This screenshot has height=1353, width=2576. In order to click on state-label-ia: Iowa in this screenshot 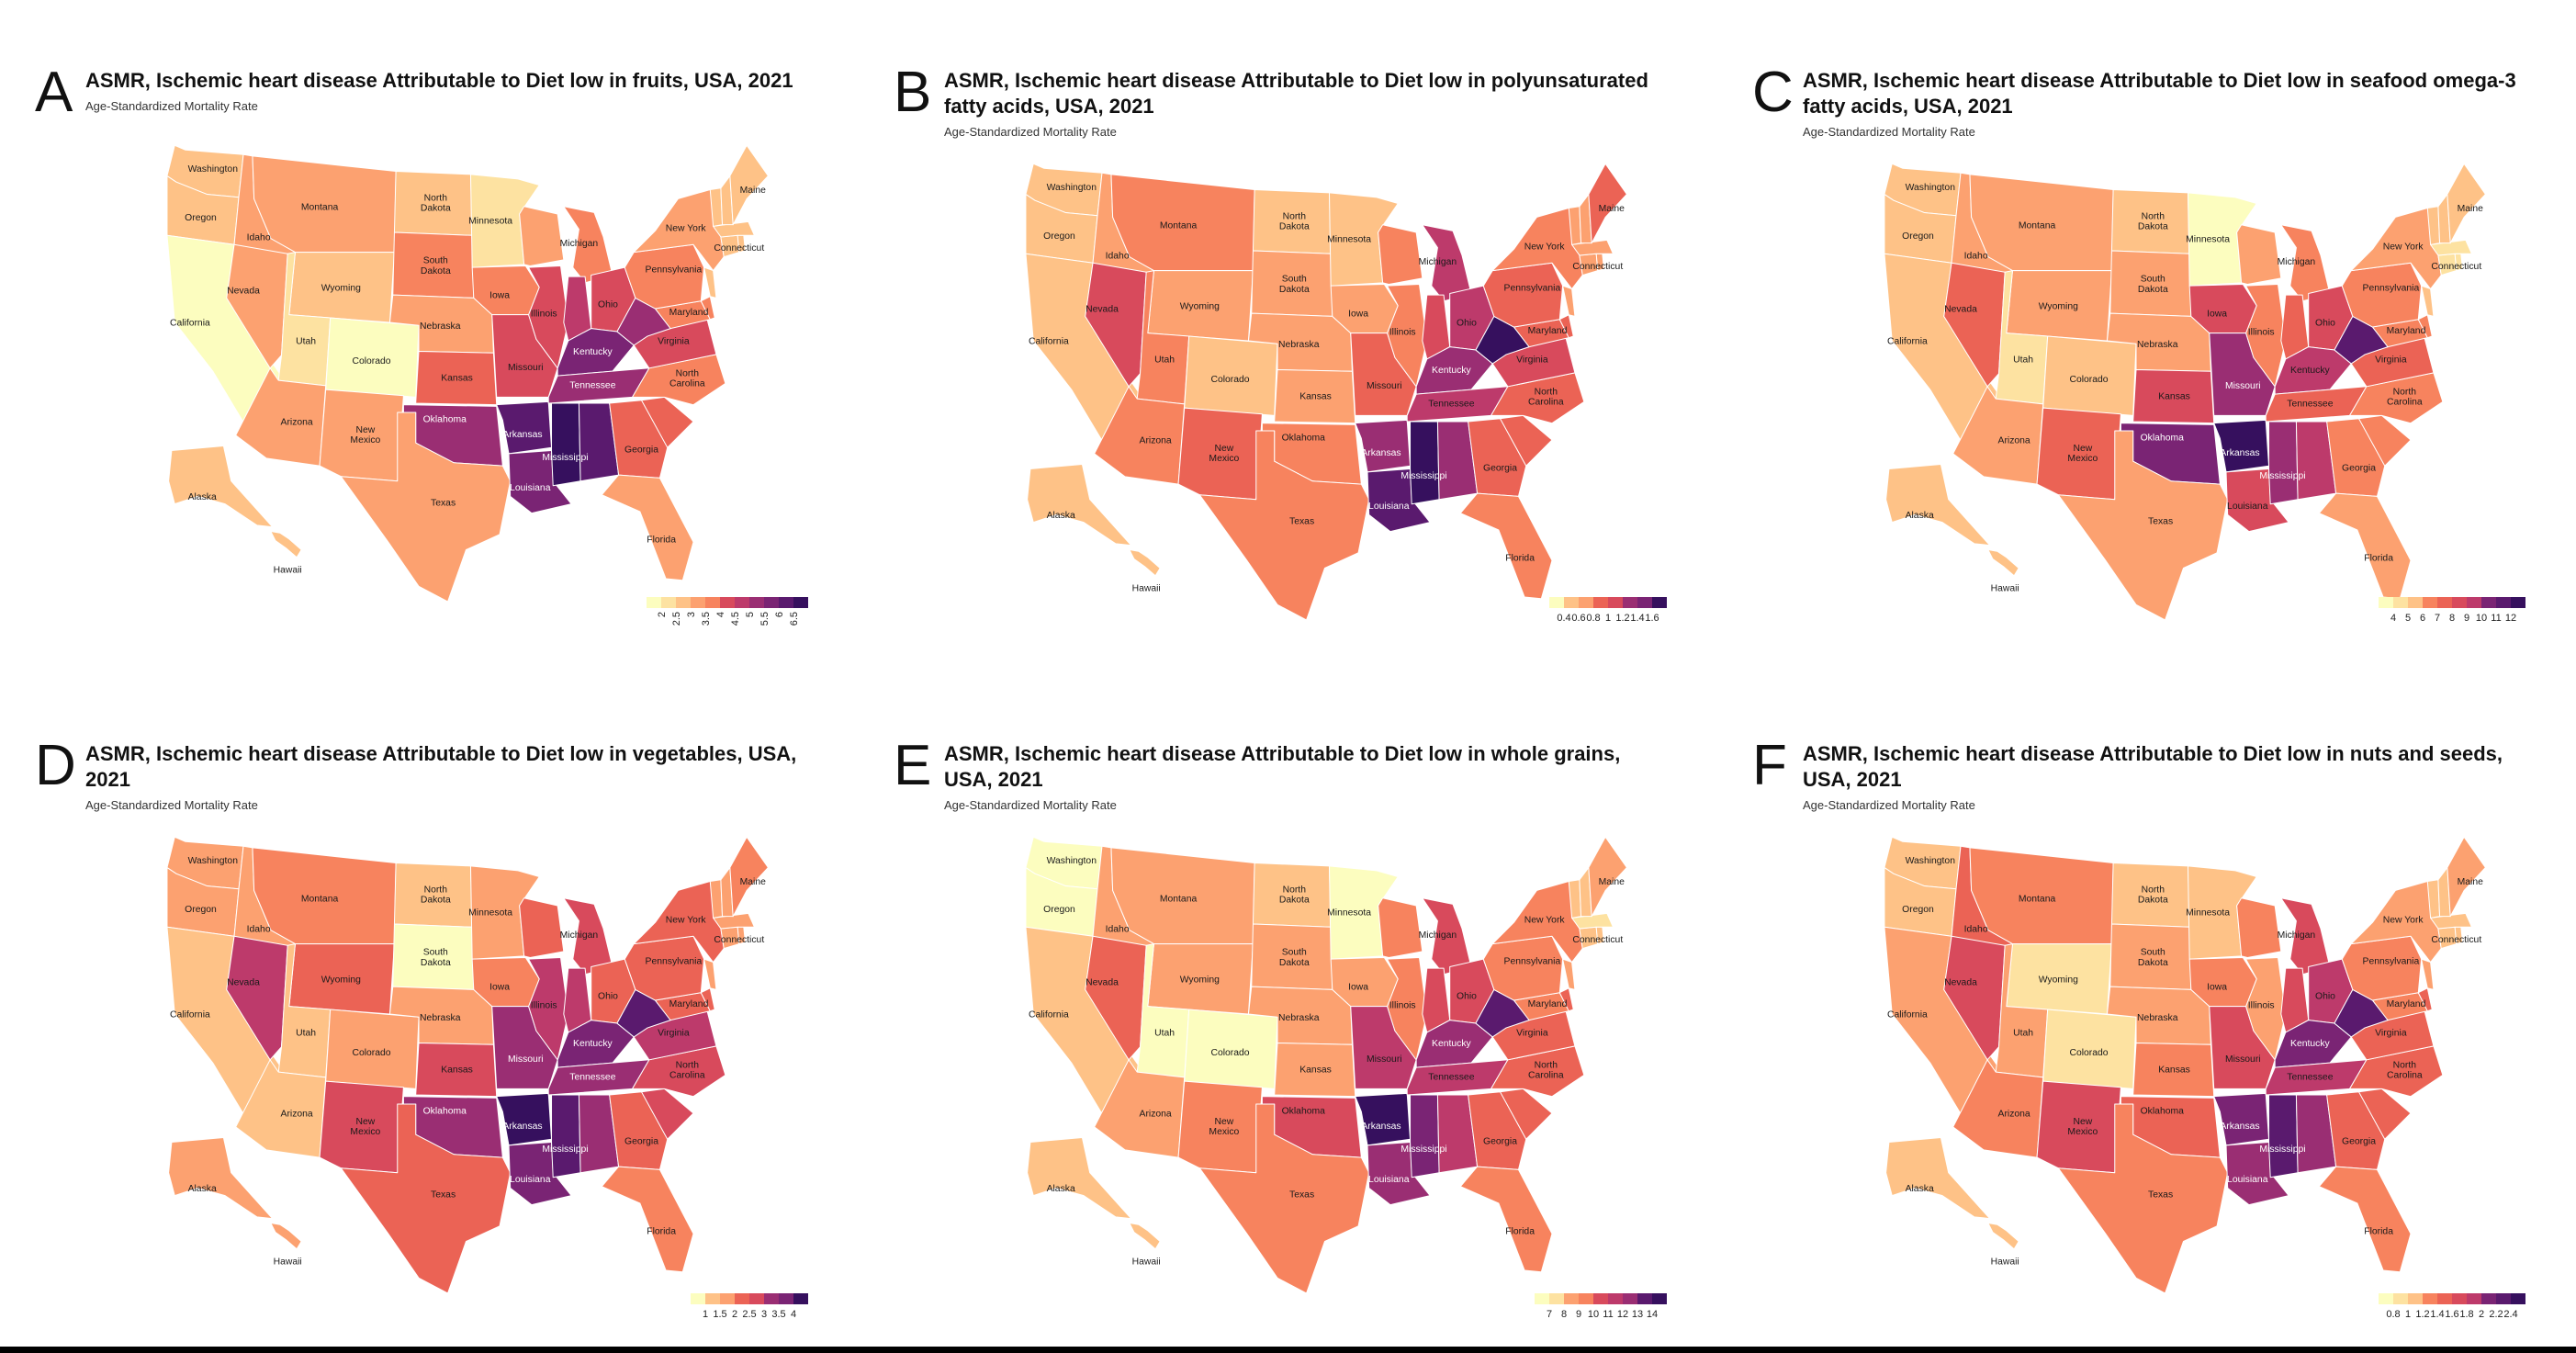, I will do `click(1358, 315)`.